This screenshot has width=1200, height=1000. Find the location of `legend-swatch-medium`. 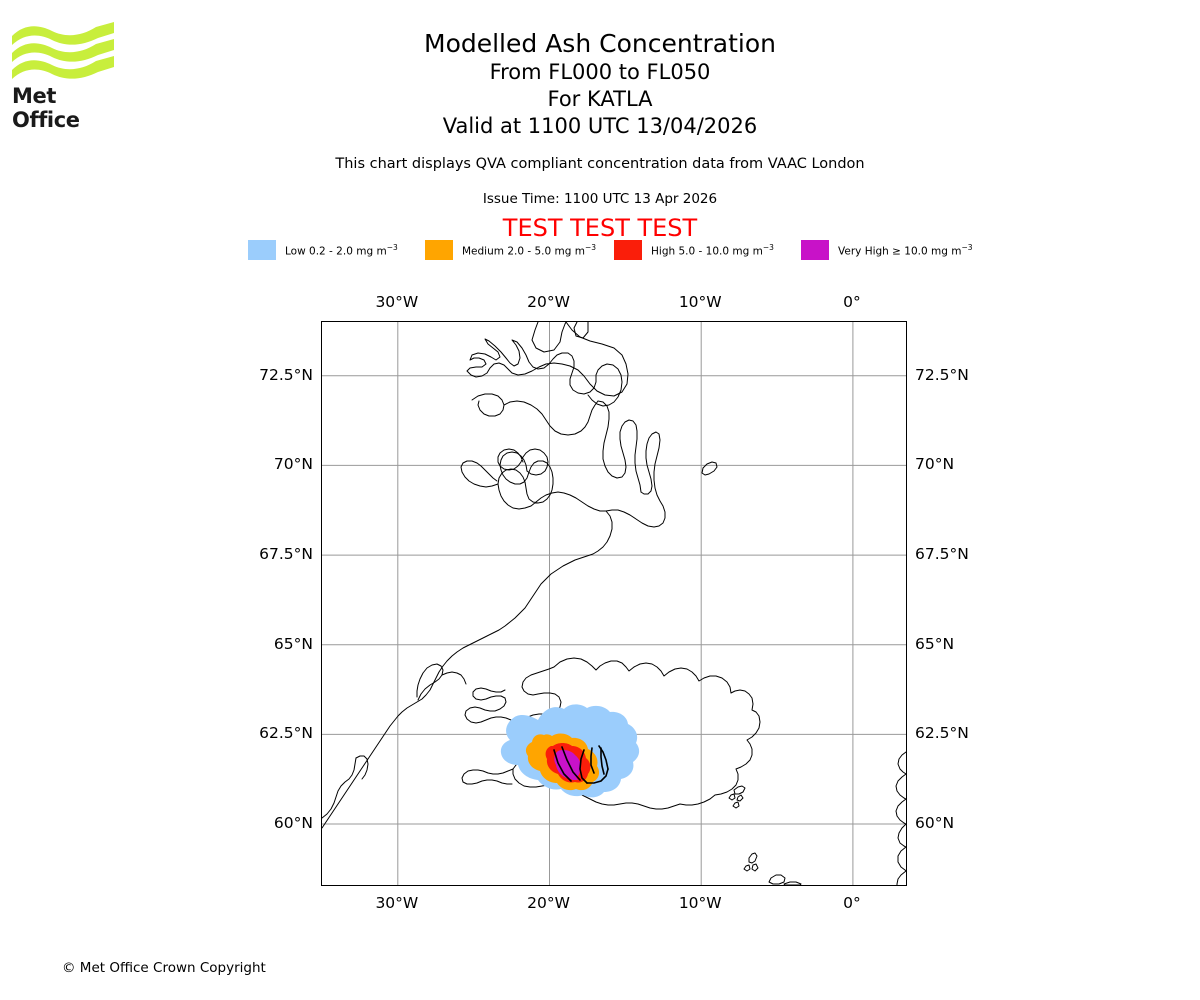

legend-swatch-medium is located at coordinates (439, 250).